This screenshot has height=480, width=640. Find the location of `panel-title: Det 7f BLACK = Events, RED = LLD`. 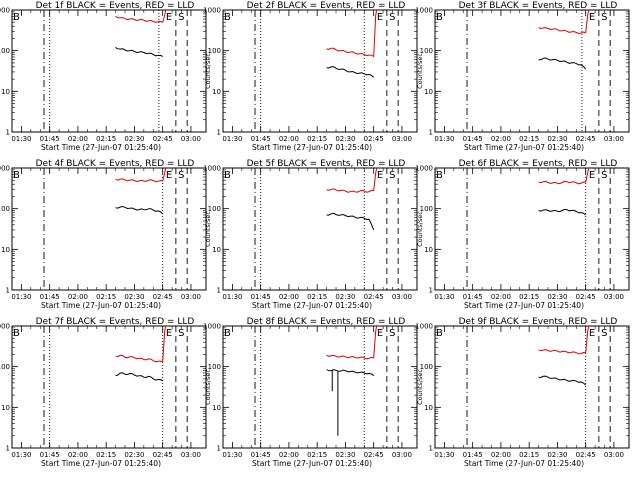

panel-title: Det 7f BLACK = Events, RED = LLD is located at coordinates (115, 322).